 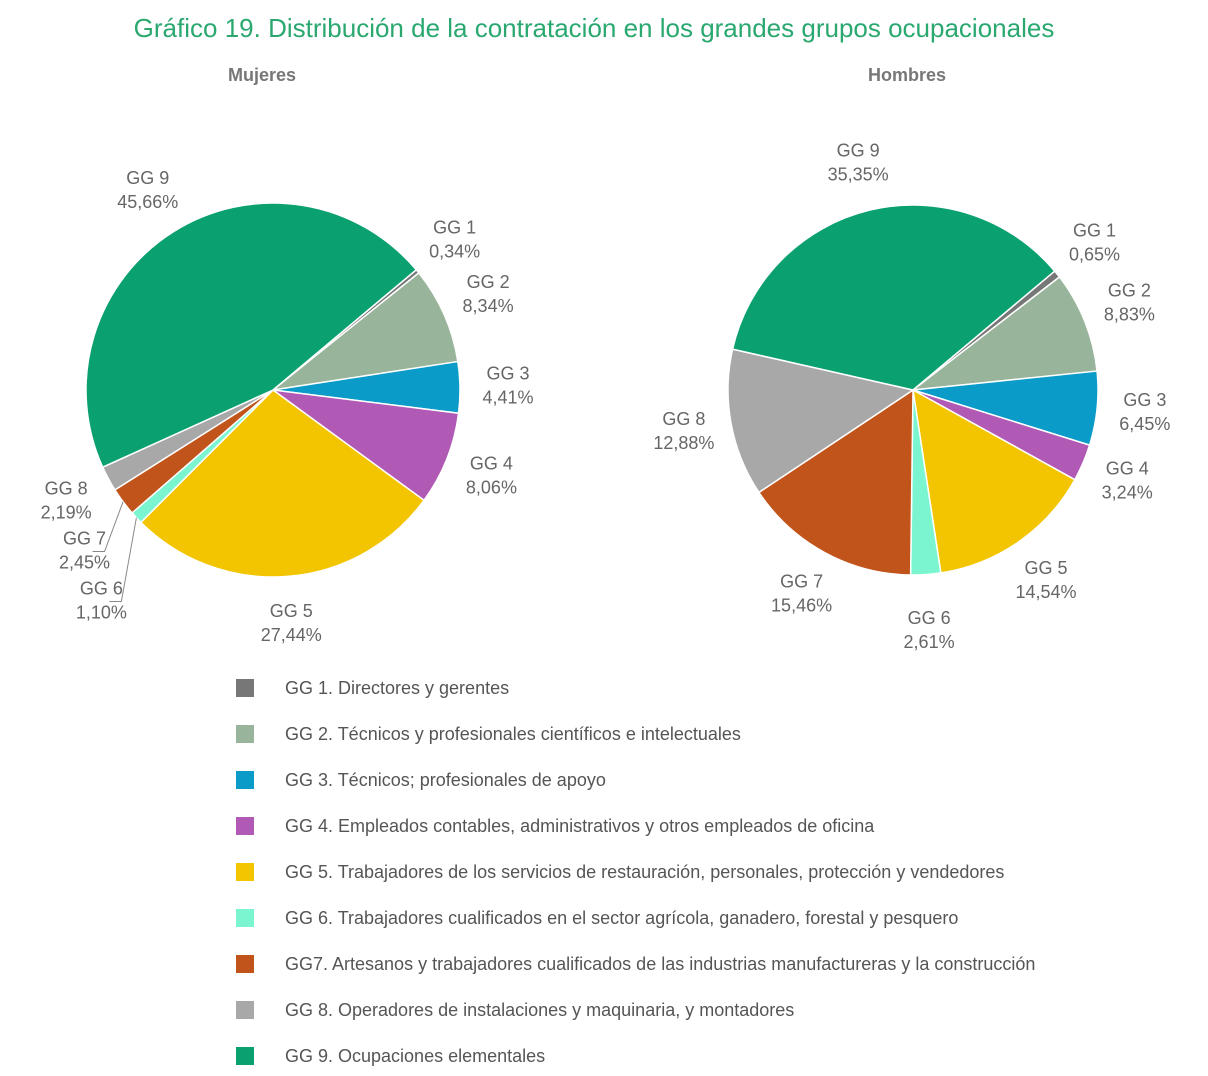 I want to click on slice-value-label: 0,65%, so click(x=1094, y=255).